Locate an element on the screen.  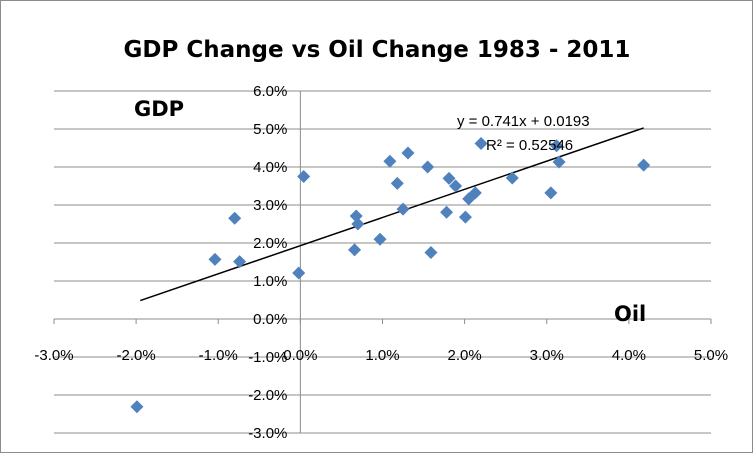
x-tick-label: 0.0% is located at coordinates (300, 355).